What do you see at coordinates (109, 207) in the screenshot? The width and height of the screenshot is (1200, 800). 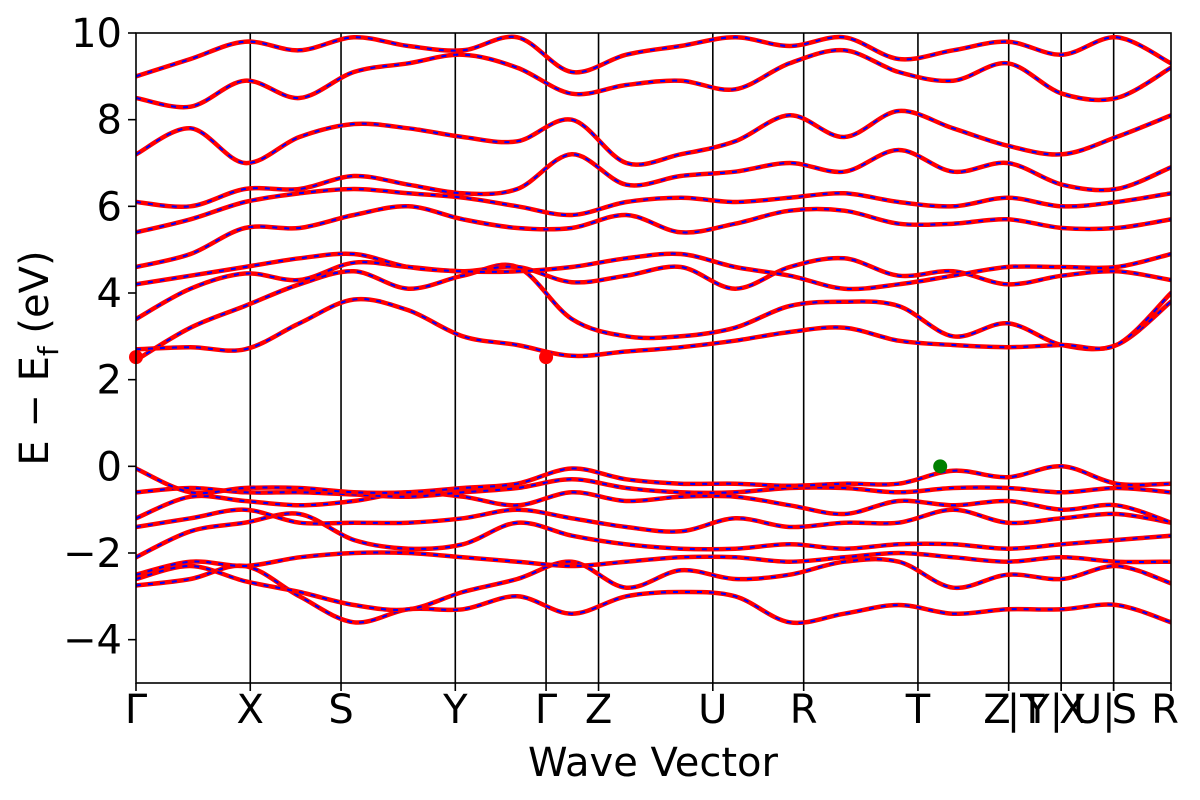 I see `y-tick-label: 6` at bounding box center [109, 207].